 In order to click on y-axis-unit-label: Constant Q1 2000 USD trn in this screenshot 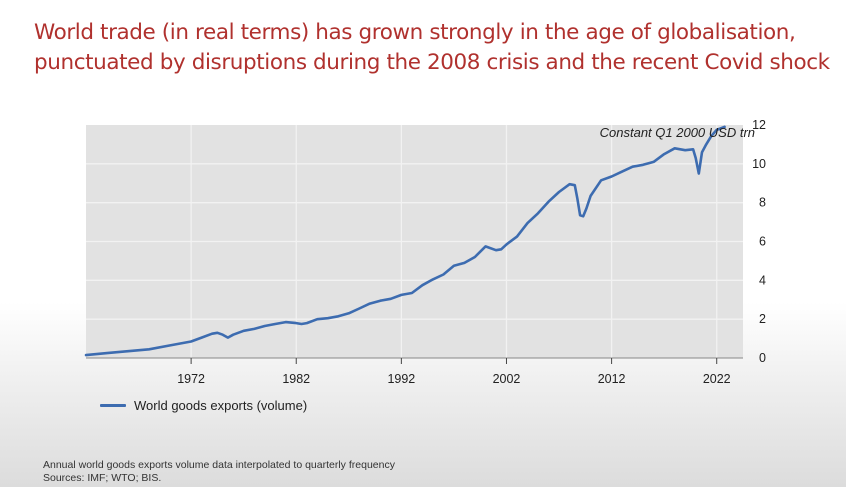, I will do `click(677, 132)`.